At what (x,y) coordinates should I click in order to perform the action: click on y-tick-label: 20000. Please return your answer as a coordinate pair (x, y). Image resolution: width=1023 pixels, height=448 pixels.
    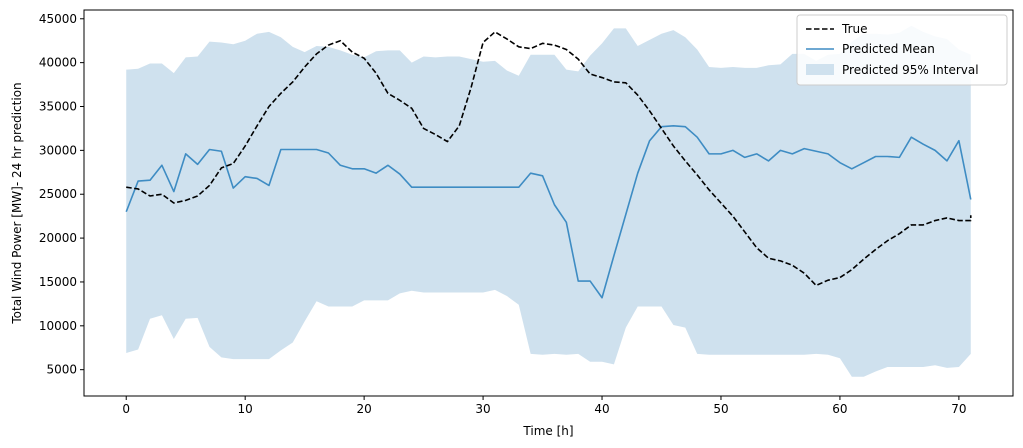
    Looking at the image, I should click on (58, 238).